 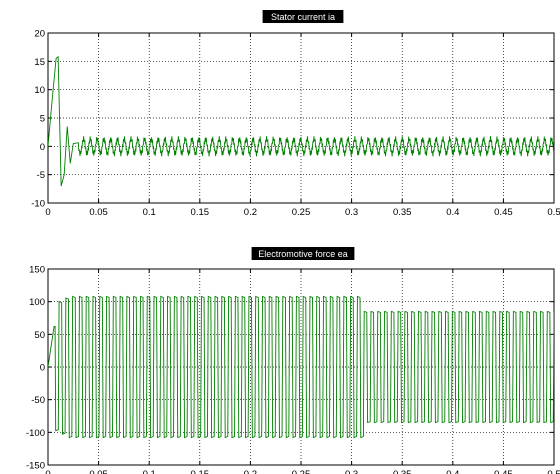 What do you see at coordinates (37, 270) in the screenshot?
I see `y-tick-label: 150` at bounding box center [37, 270].